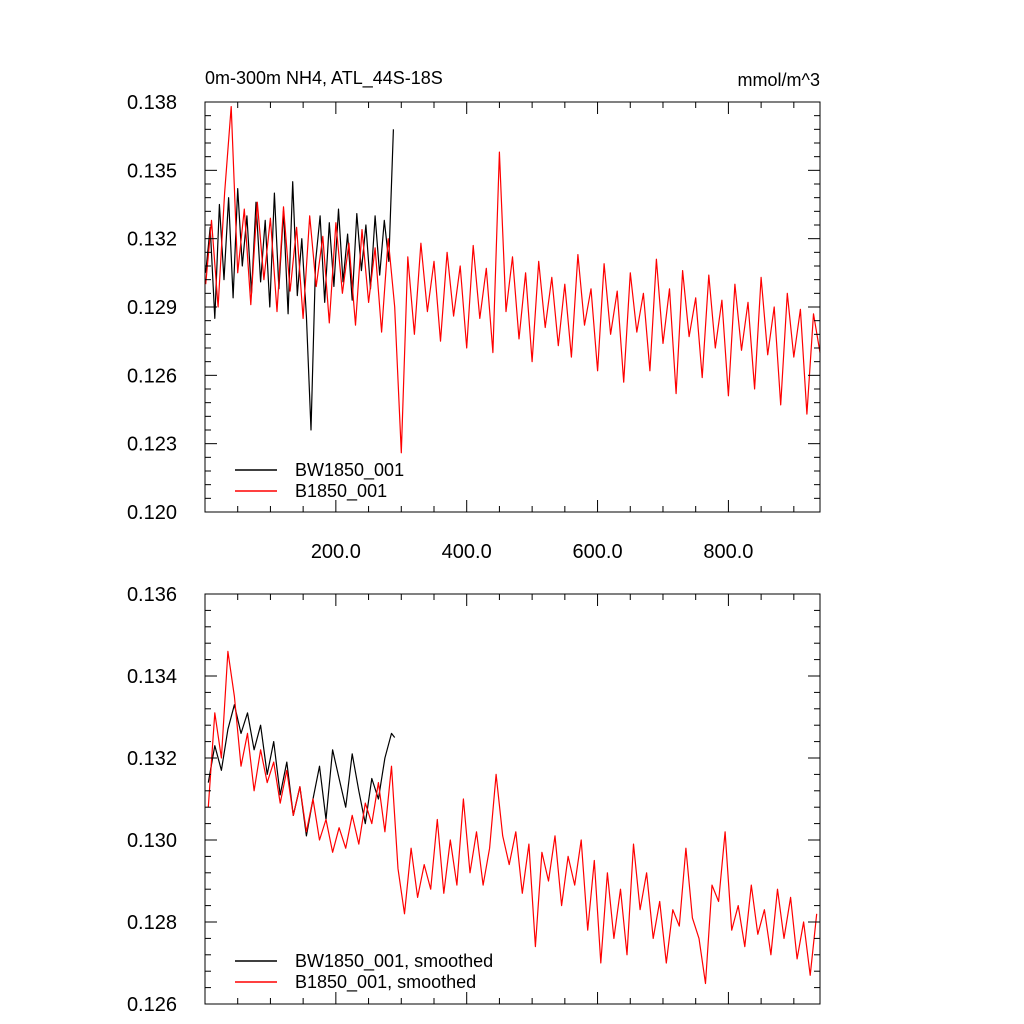  I want to click on bottom-y-tick-label: 0.132, so click(152, 759).